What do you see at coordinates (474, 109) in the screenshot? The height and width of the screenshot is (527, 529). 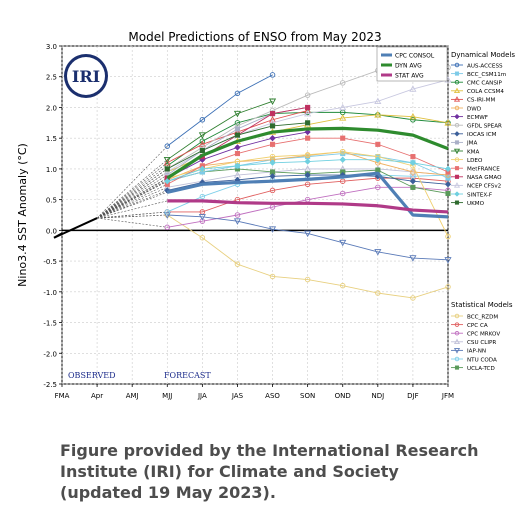 I see `dynamical_models-legend-label: DWD` at bounding box center [474, 109].